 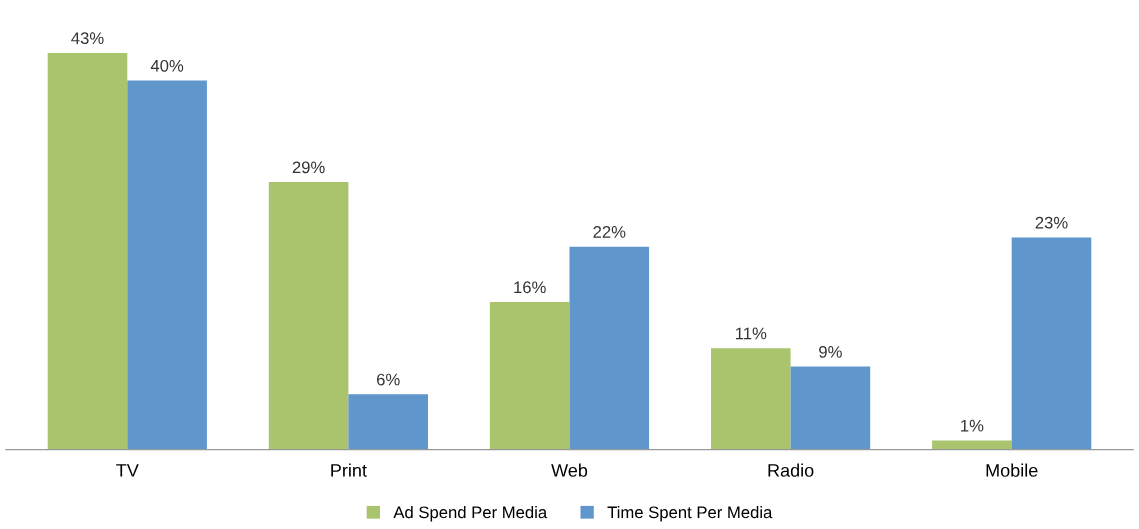 What do you see at coordinates (388, 379) in the screenshot?
I see `data-label: 6%` at bounding box center [388, 379].